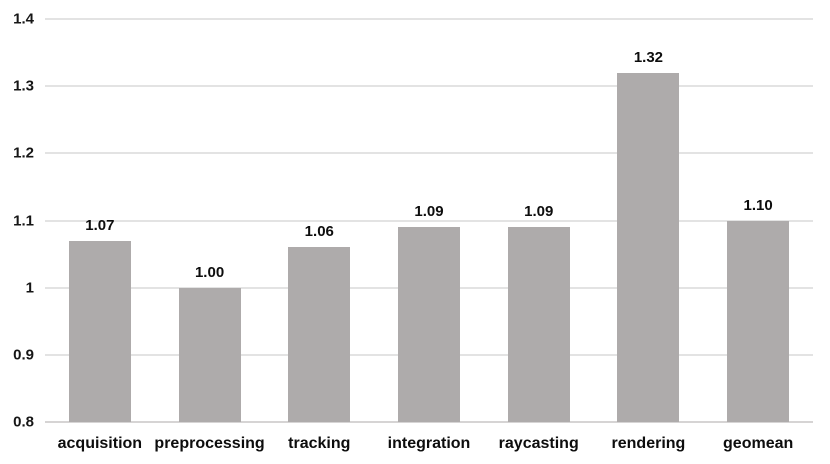 The height and width of the screenshot is (464, 830). I want to click on y-tick-label: 1.3, so click(23, 86).